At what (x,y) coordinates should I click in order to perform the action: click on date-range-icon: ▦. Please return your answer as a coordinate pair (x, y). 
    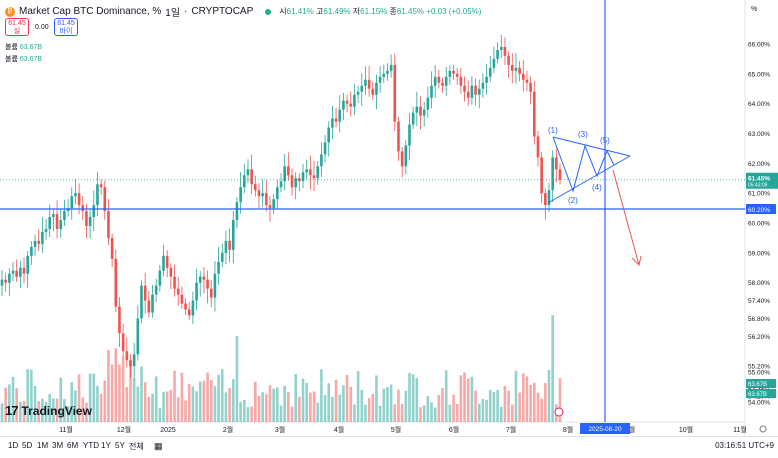
    Looking at the image, I should click on (158, 446).